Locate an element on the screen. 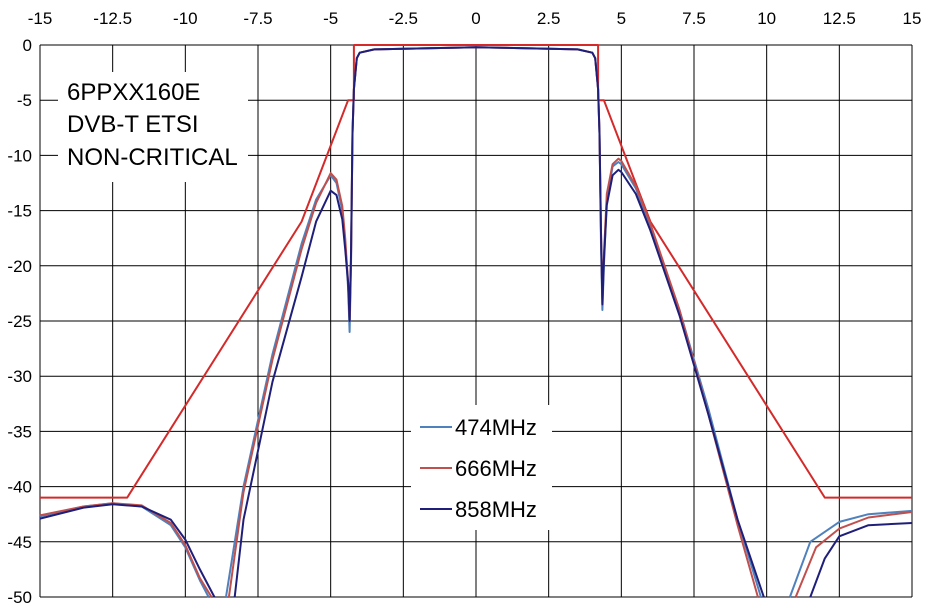  chart-annotation: 6PPXX160E DVB-T ETSI NON-CRITICAL is located at coordinates (153, 127).